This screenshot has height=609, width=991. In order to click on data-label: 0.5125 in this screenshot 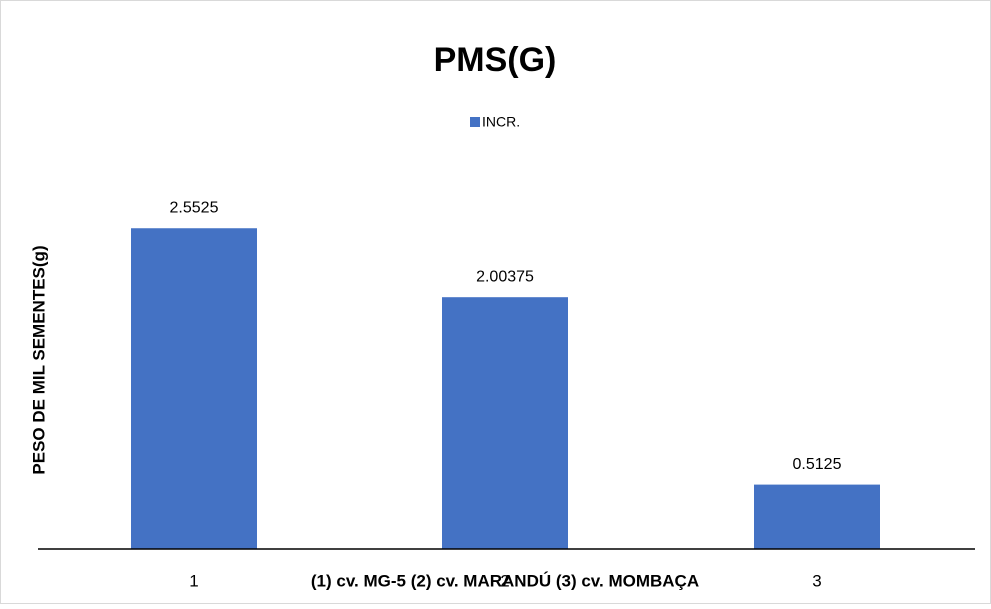, I will do `click(817, 464)`.